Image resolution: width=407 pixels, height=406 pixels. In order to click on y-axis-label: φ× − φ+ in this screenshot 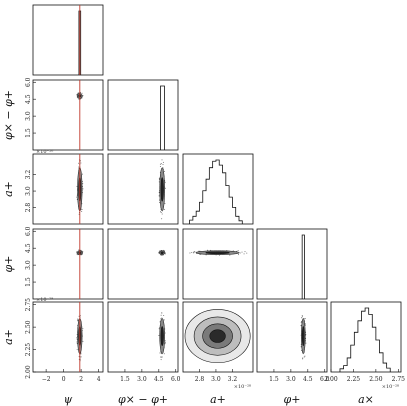, I will do `click(8, 115)`.